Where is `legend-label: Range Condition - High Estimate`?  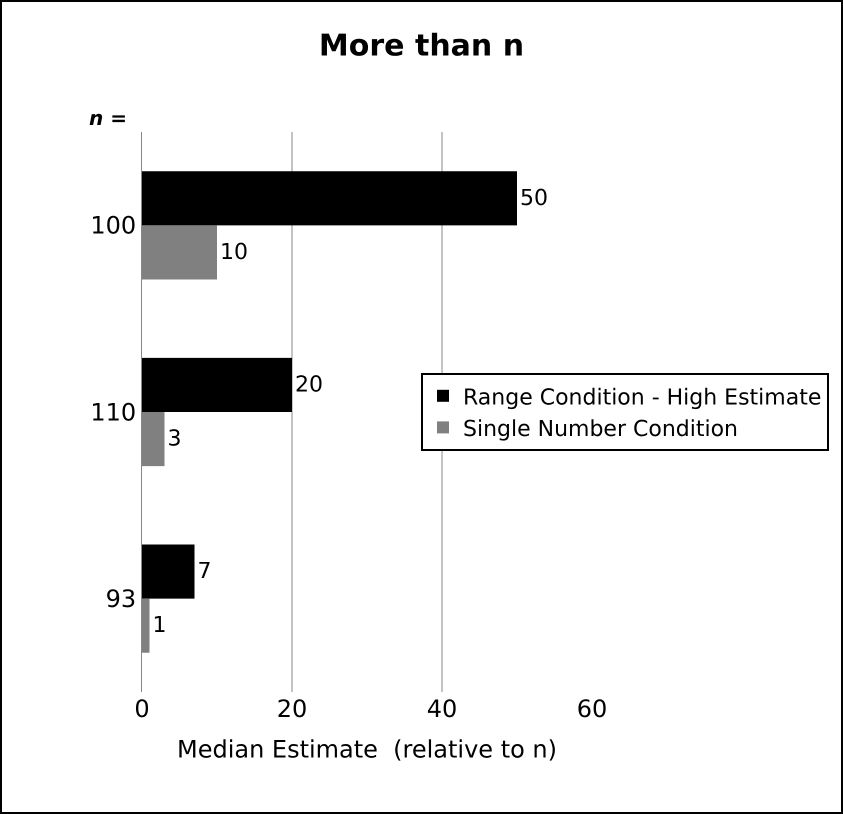
legend-label: Range Condition - High Estimate is located at coordinates (642, 397).